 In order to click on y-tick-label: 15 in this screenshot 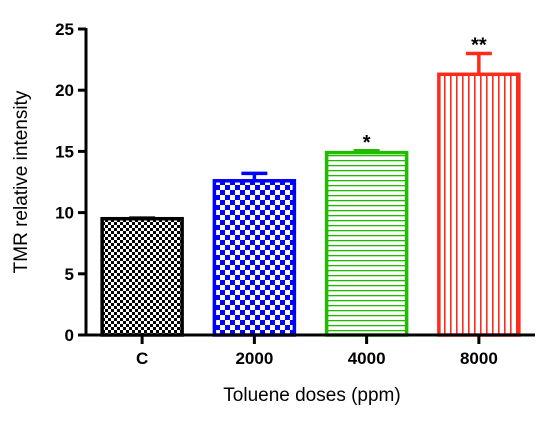, I will do `click(64, 151)`.